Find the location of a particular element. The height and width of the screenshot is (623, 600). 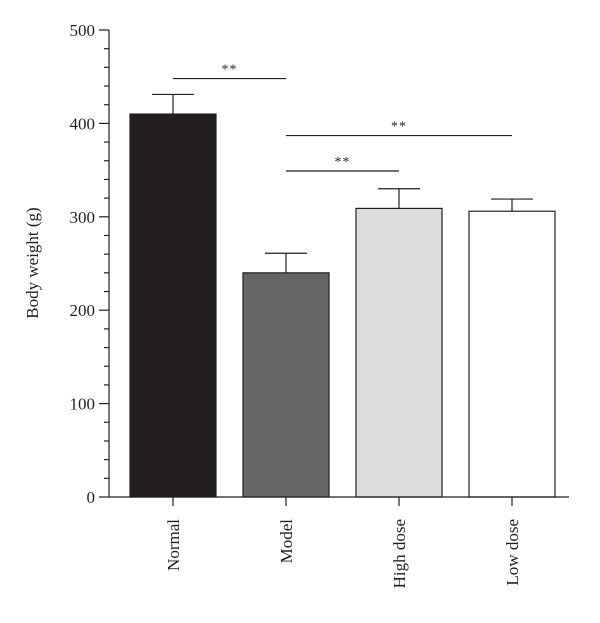

x-axis: Normal Model High dose Low dose is located at coordinates (339, 542).